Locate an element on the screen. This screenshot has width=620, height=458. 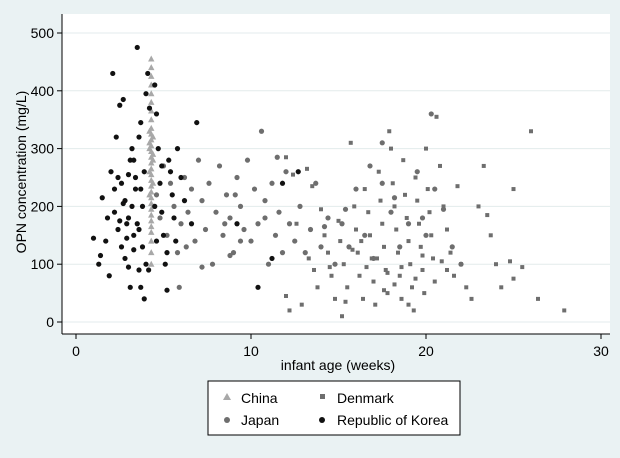
legend-box is located at coordinates (334, 408).